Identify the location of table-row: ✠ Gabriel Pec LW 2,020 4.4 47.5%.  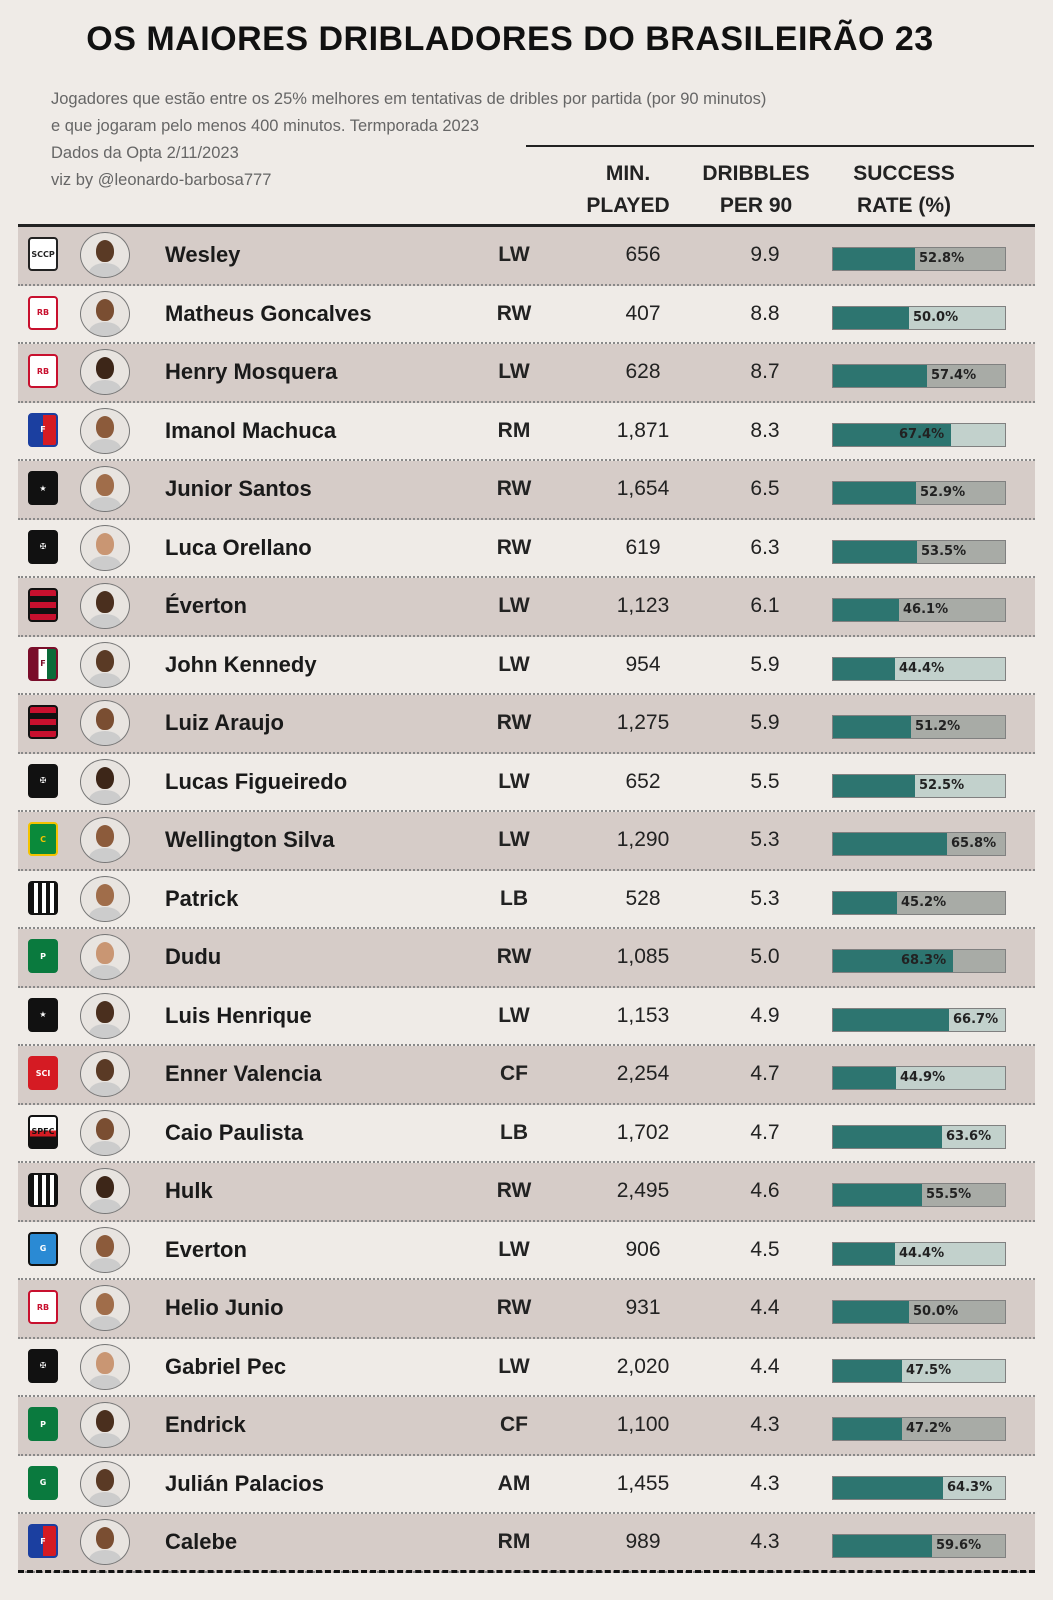
(526, 1367).